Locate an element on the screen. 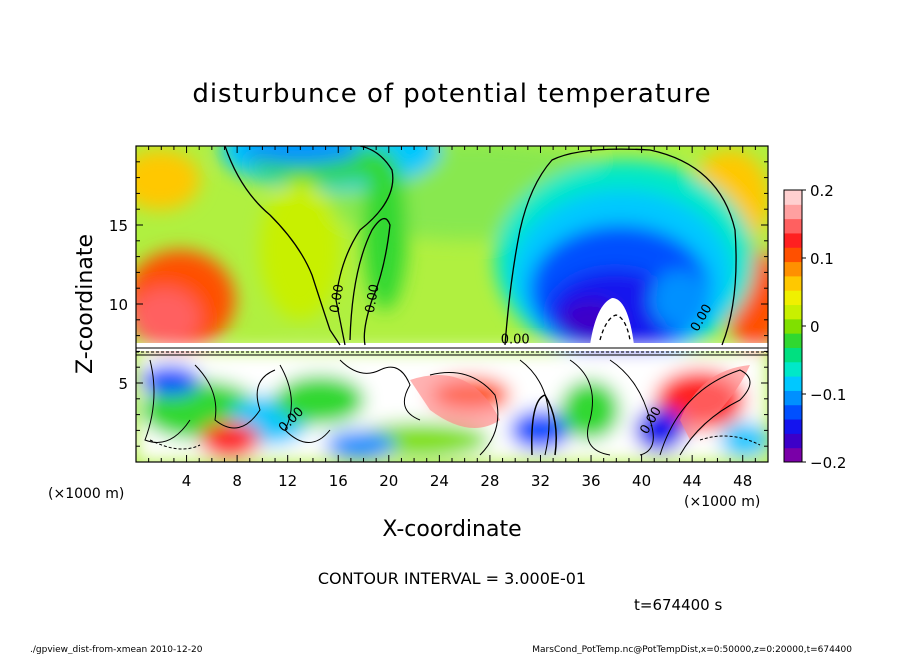 Image resolution: width=904 pixels, height=654 pixels. colorbar-tick-label: 0.1 is located at coordinates (822, 259).